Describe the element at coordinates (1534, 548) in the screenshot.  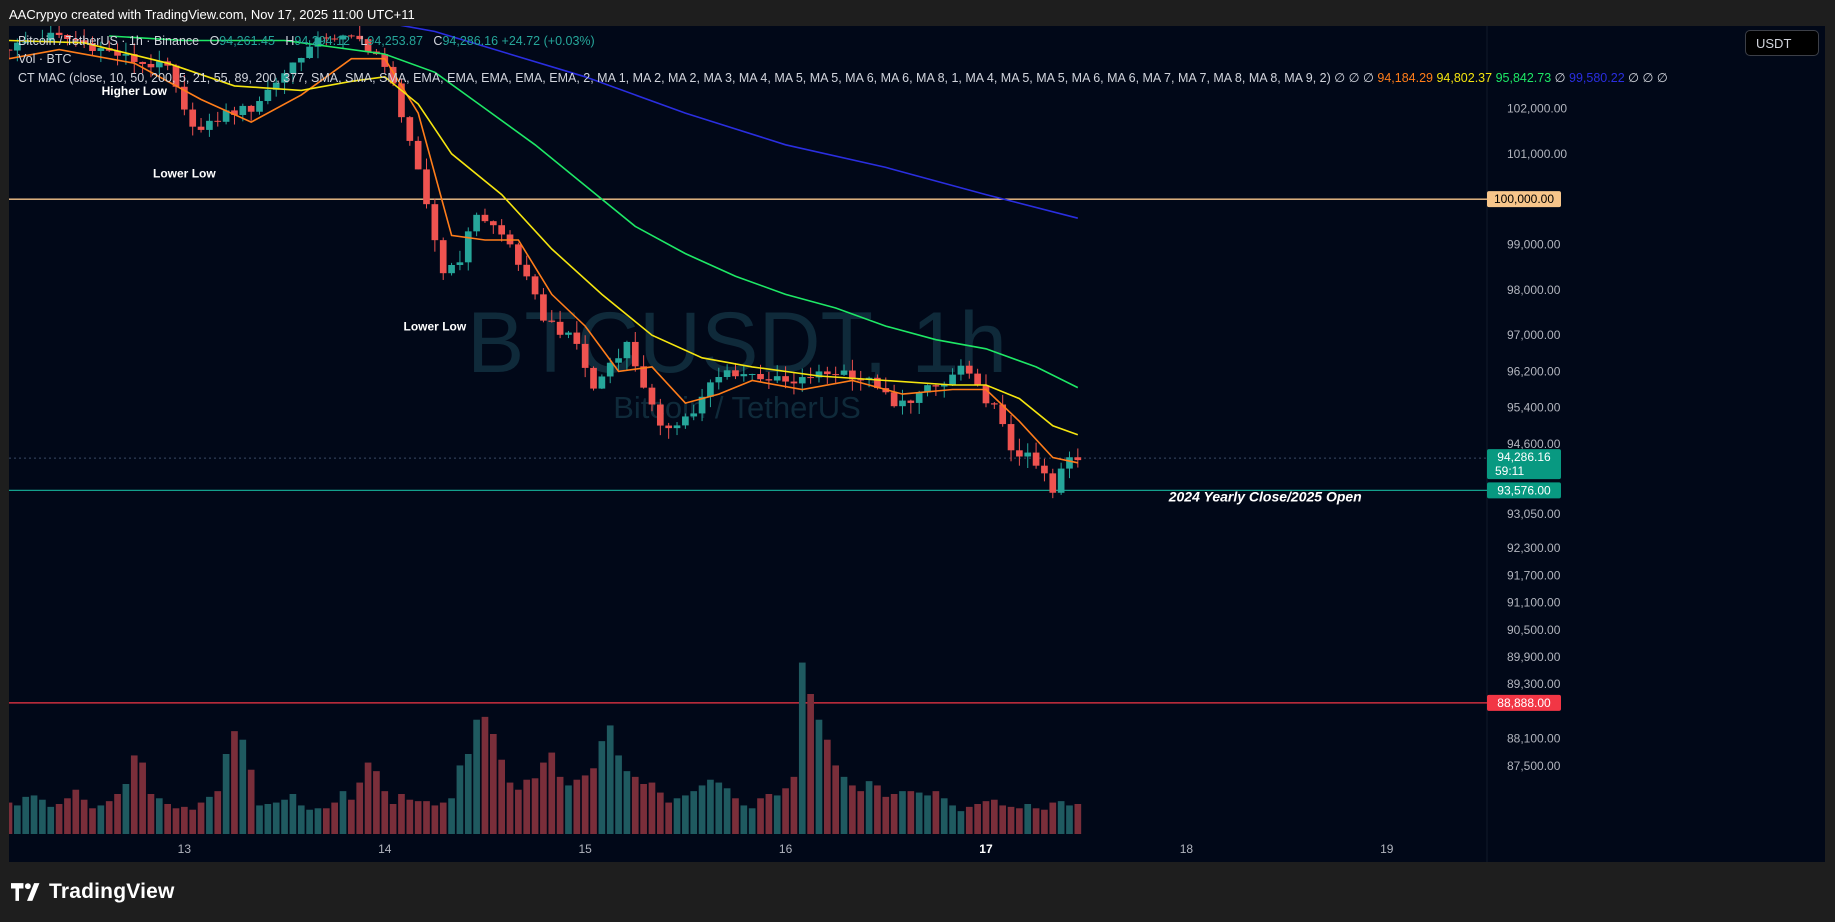
I see `y-tick-label: 92,300.00` at that location.